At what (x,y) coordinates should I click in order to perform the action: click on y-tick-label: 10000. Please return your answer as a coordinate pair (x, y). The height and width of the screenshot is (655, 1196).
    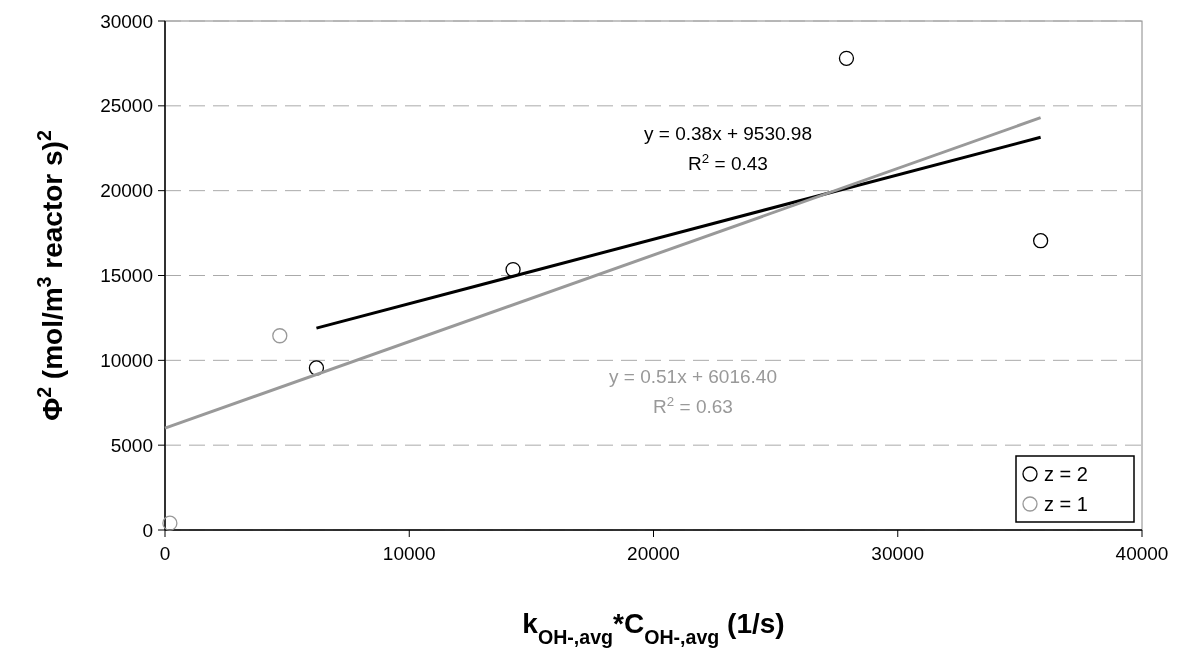
    Looking at the image, I should click on (126, 360).